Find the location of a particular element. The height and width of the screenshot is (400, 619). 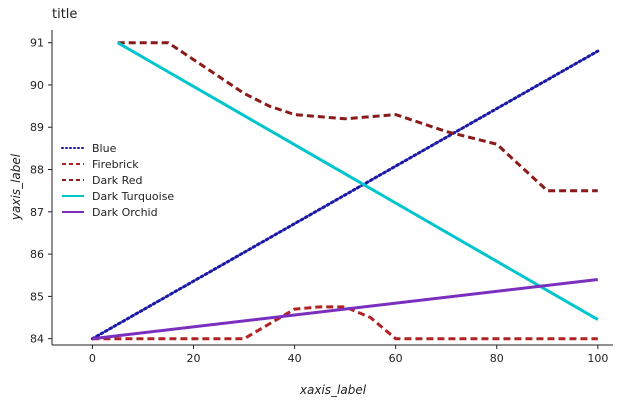

x-tick-label: 80 is located at coordinates (497, 358).